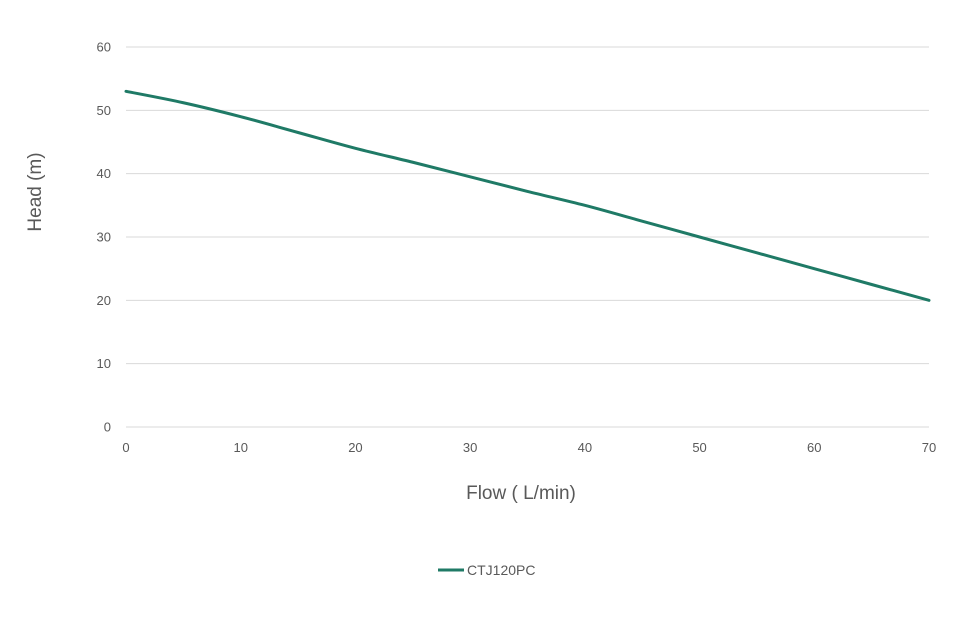 The width and height of the screenshot is (977, 639). I want to click on legend-label: CTJ120PC, so click(501, 570).